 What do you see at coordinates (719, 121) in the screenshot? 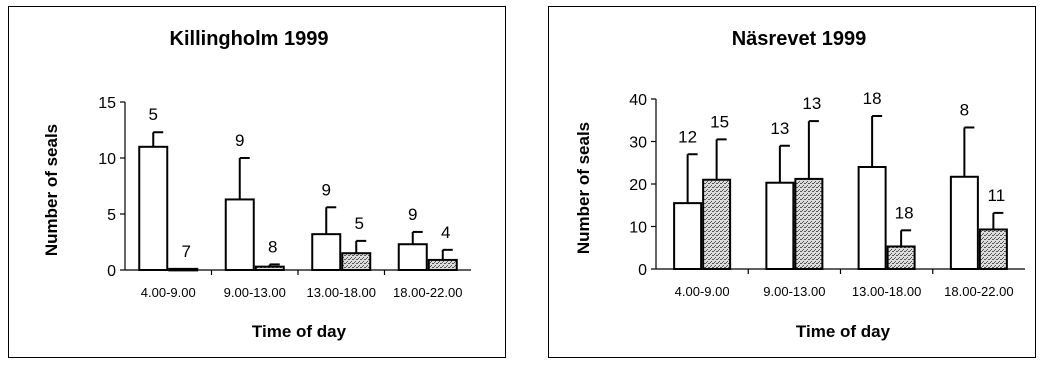
I see `data-label: 15` at bounding box center [719, 121].